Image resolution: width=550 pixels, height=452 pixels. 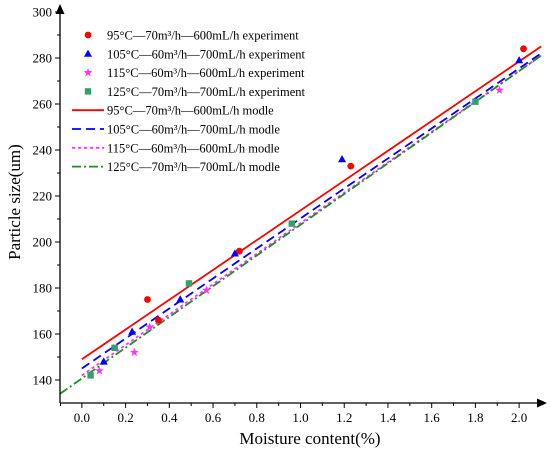 I want to click on legend-label: 105°C—60m³/h—700mL/h experiment, so click(x=206, y=54).